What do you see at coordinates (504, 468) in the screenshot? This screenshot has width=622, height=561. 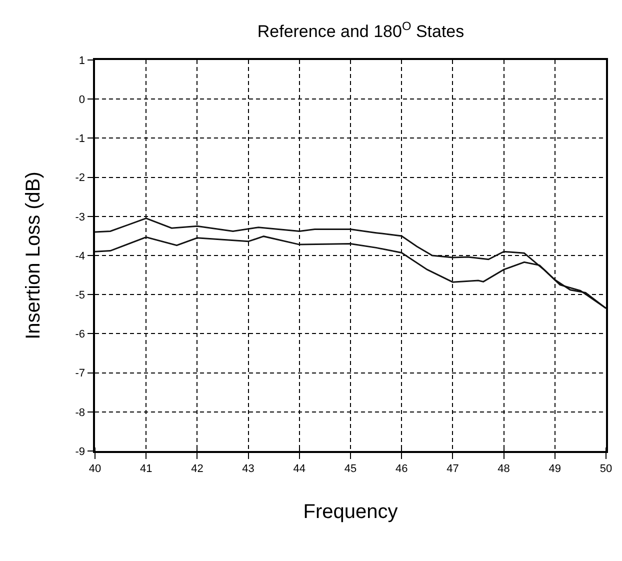 I see `x-tick-label: 48` at bounding box center [504, 468].